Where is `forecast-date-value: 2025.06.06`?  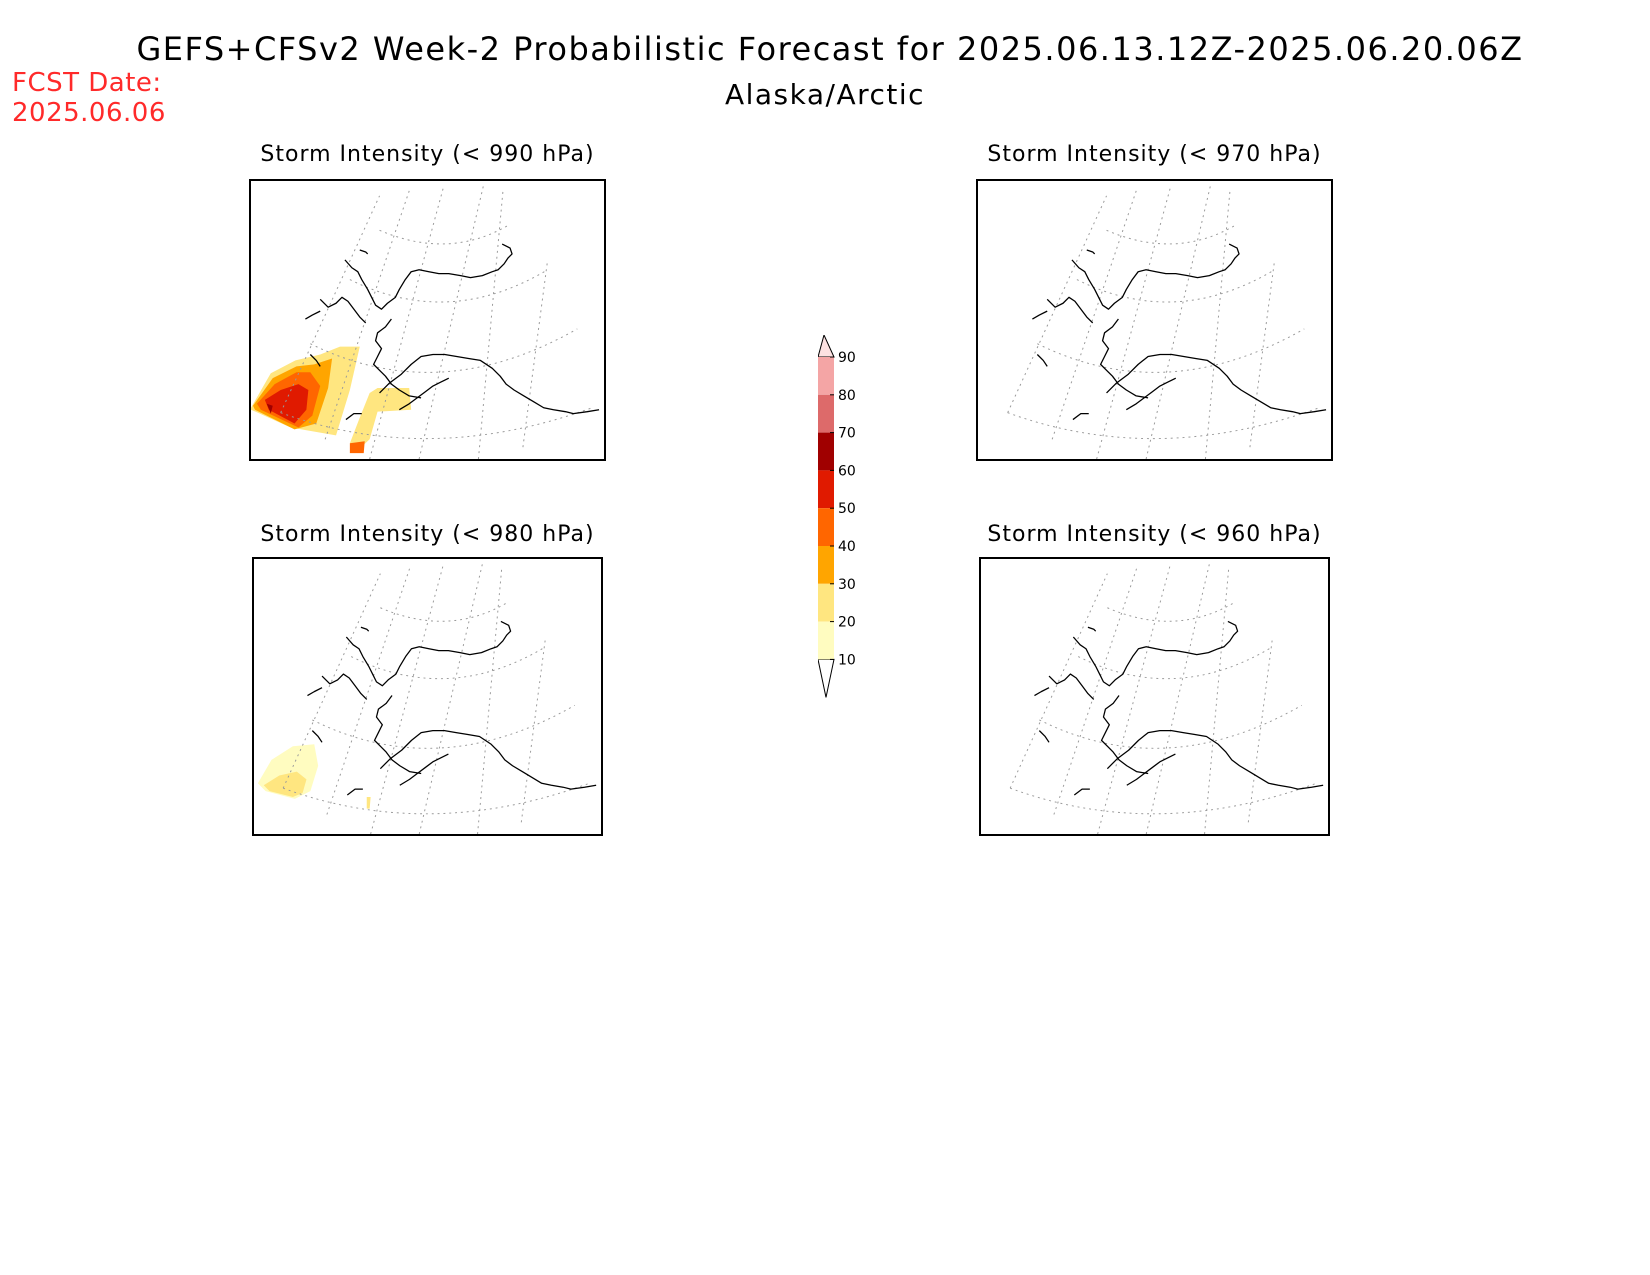
forecast-date-value: 2025.06.06 is located at coordinates (89, 113).